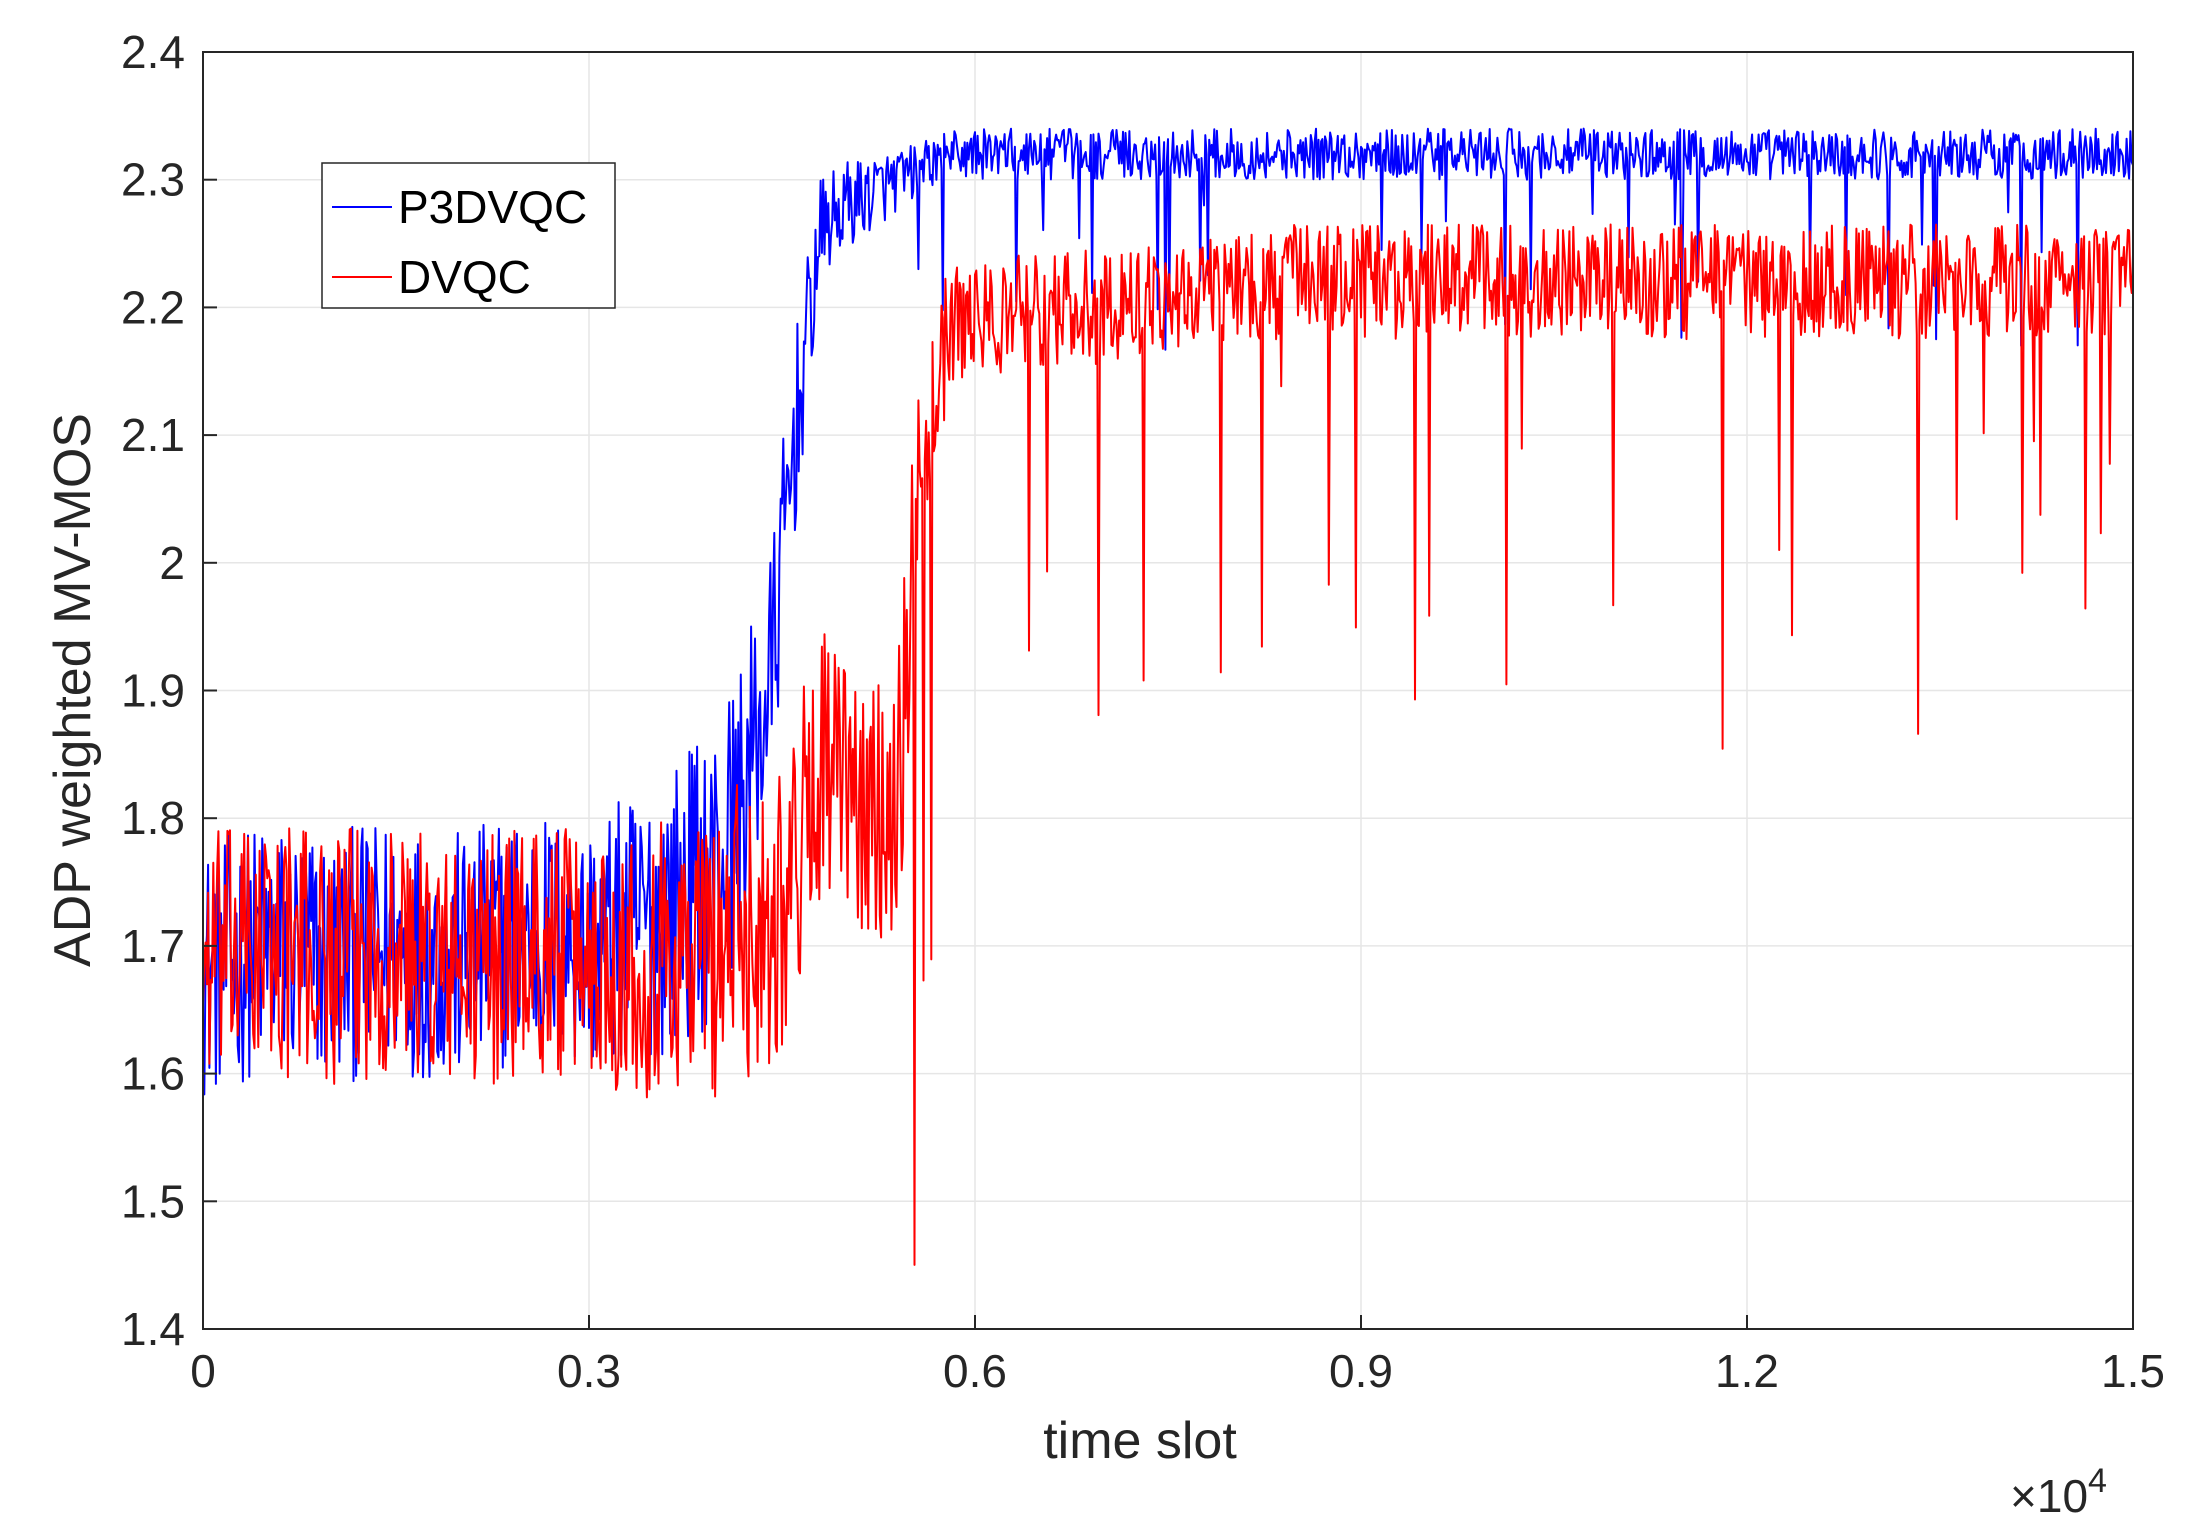 The width and height of the screenshot is (2195, 1536). Describe the element at coordinates (492, 207) in the screenshot. I see `legend-label-p3dvqc: P3DVQC` at that location.